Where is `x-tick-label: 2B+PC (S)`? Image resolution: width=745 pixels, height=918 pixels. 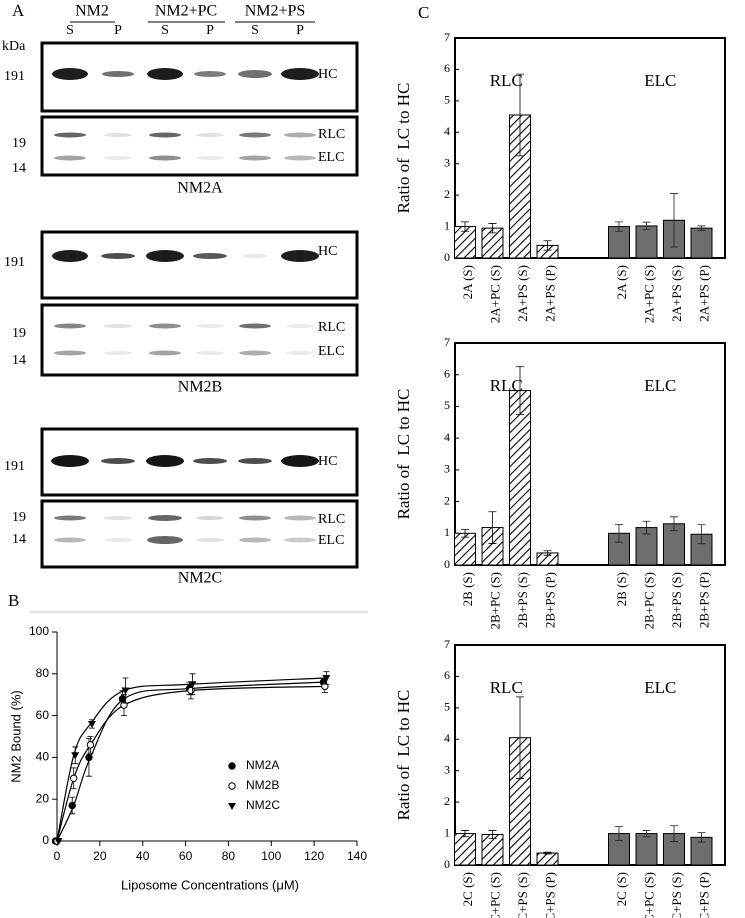
x-tick-label: 2B+PC (S) is located at coordinates (648, 601).